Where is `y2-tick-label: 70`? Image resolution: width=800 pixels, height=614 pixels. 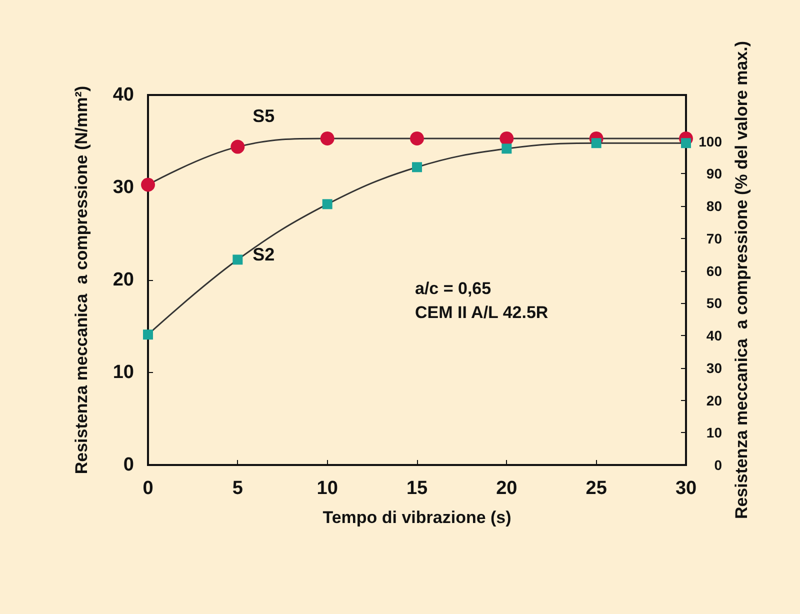 y2-tick-label: 70 is located at coordinates (714, 238).